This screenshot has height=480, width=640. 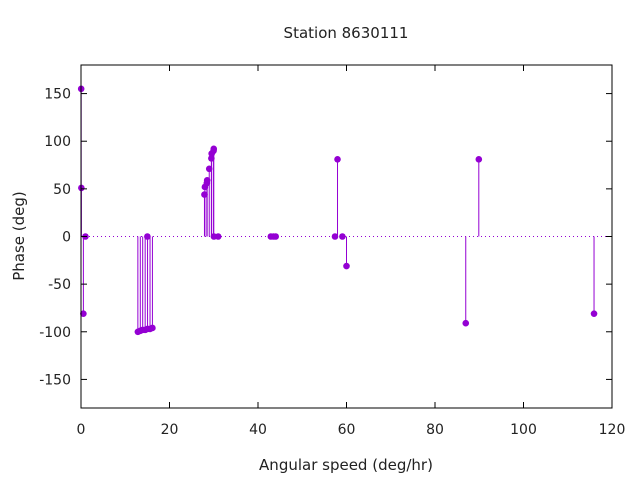 I want to click on x-axis-title: Angular speed (deg/hr), so click(x=346, y=465).